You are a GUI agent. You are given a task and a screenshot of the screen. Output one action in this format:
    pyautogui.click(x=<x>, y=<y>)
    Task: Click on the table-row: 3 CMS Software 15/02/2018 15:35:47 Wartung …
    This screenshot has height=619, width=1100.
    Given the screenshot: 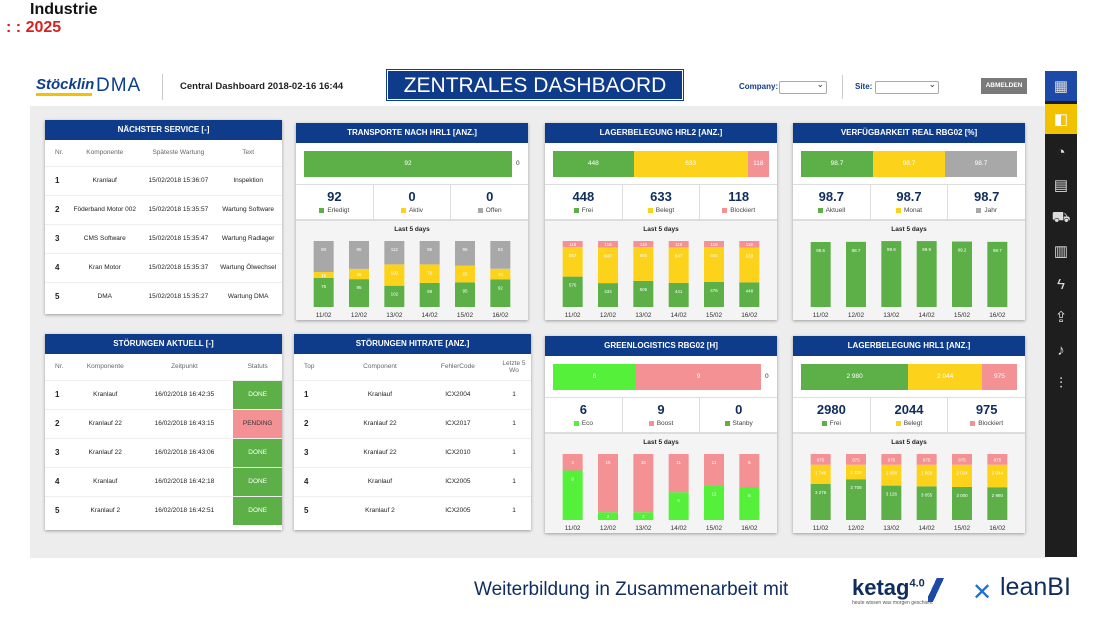 What is the action you would take?
    pyautogui.click(x=163, y=238)
    